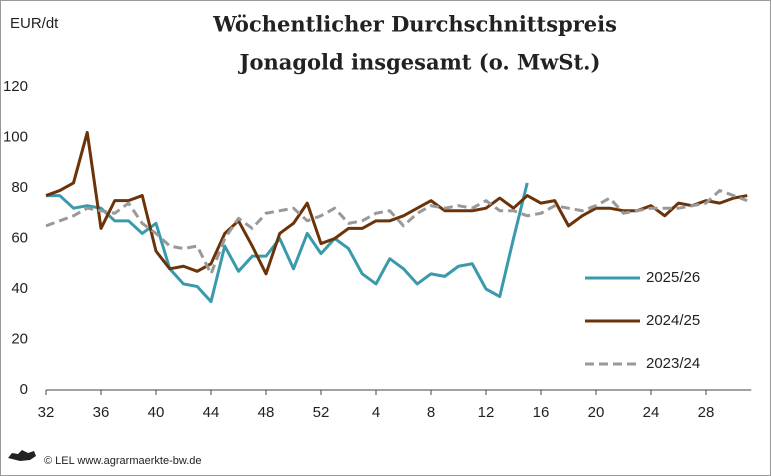 The width and height of the screenshot is (771, 476). What do you see at coordinates (15, 86) in the screenshot?
I see `y-tick-label: 120` at bounding box center [15, 86].